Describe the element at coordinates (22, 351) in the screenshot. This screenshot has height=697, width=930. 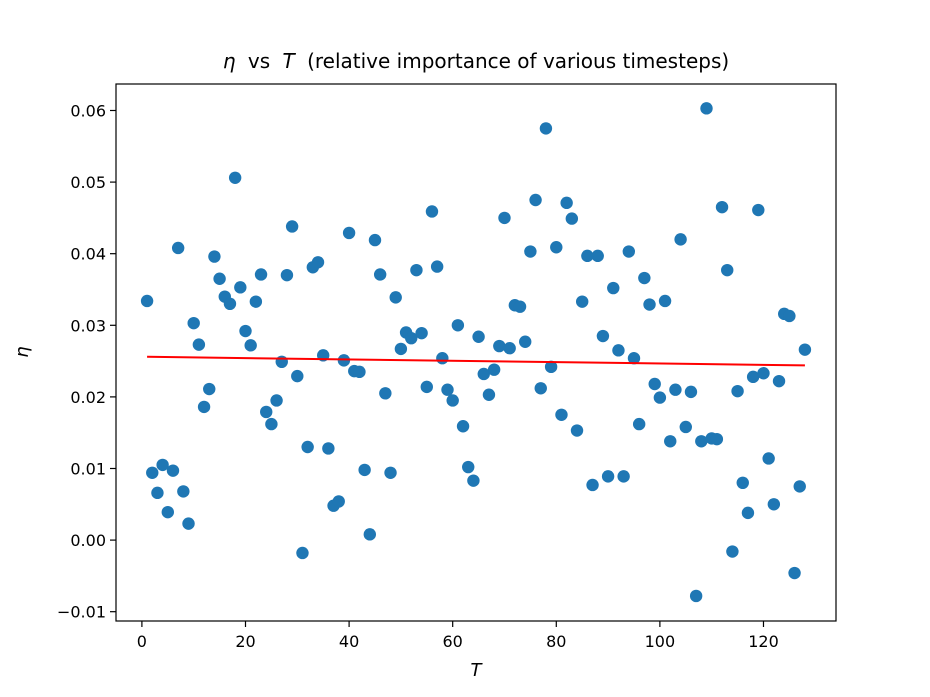
I see `y-axis-label: η` at that location.